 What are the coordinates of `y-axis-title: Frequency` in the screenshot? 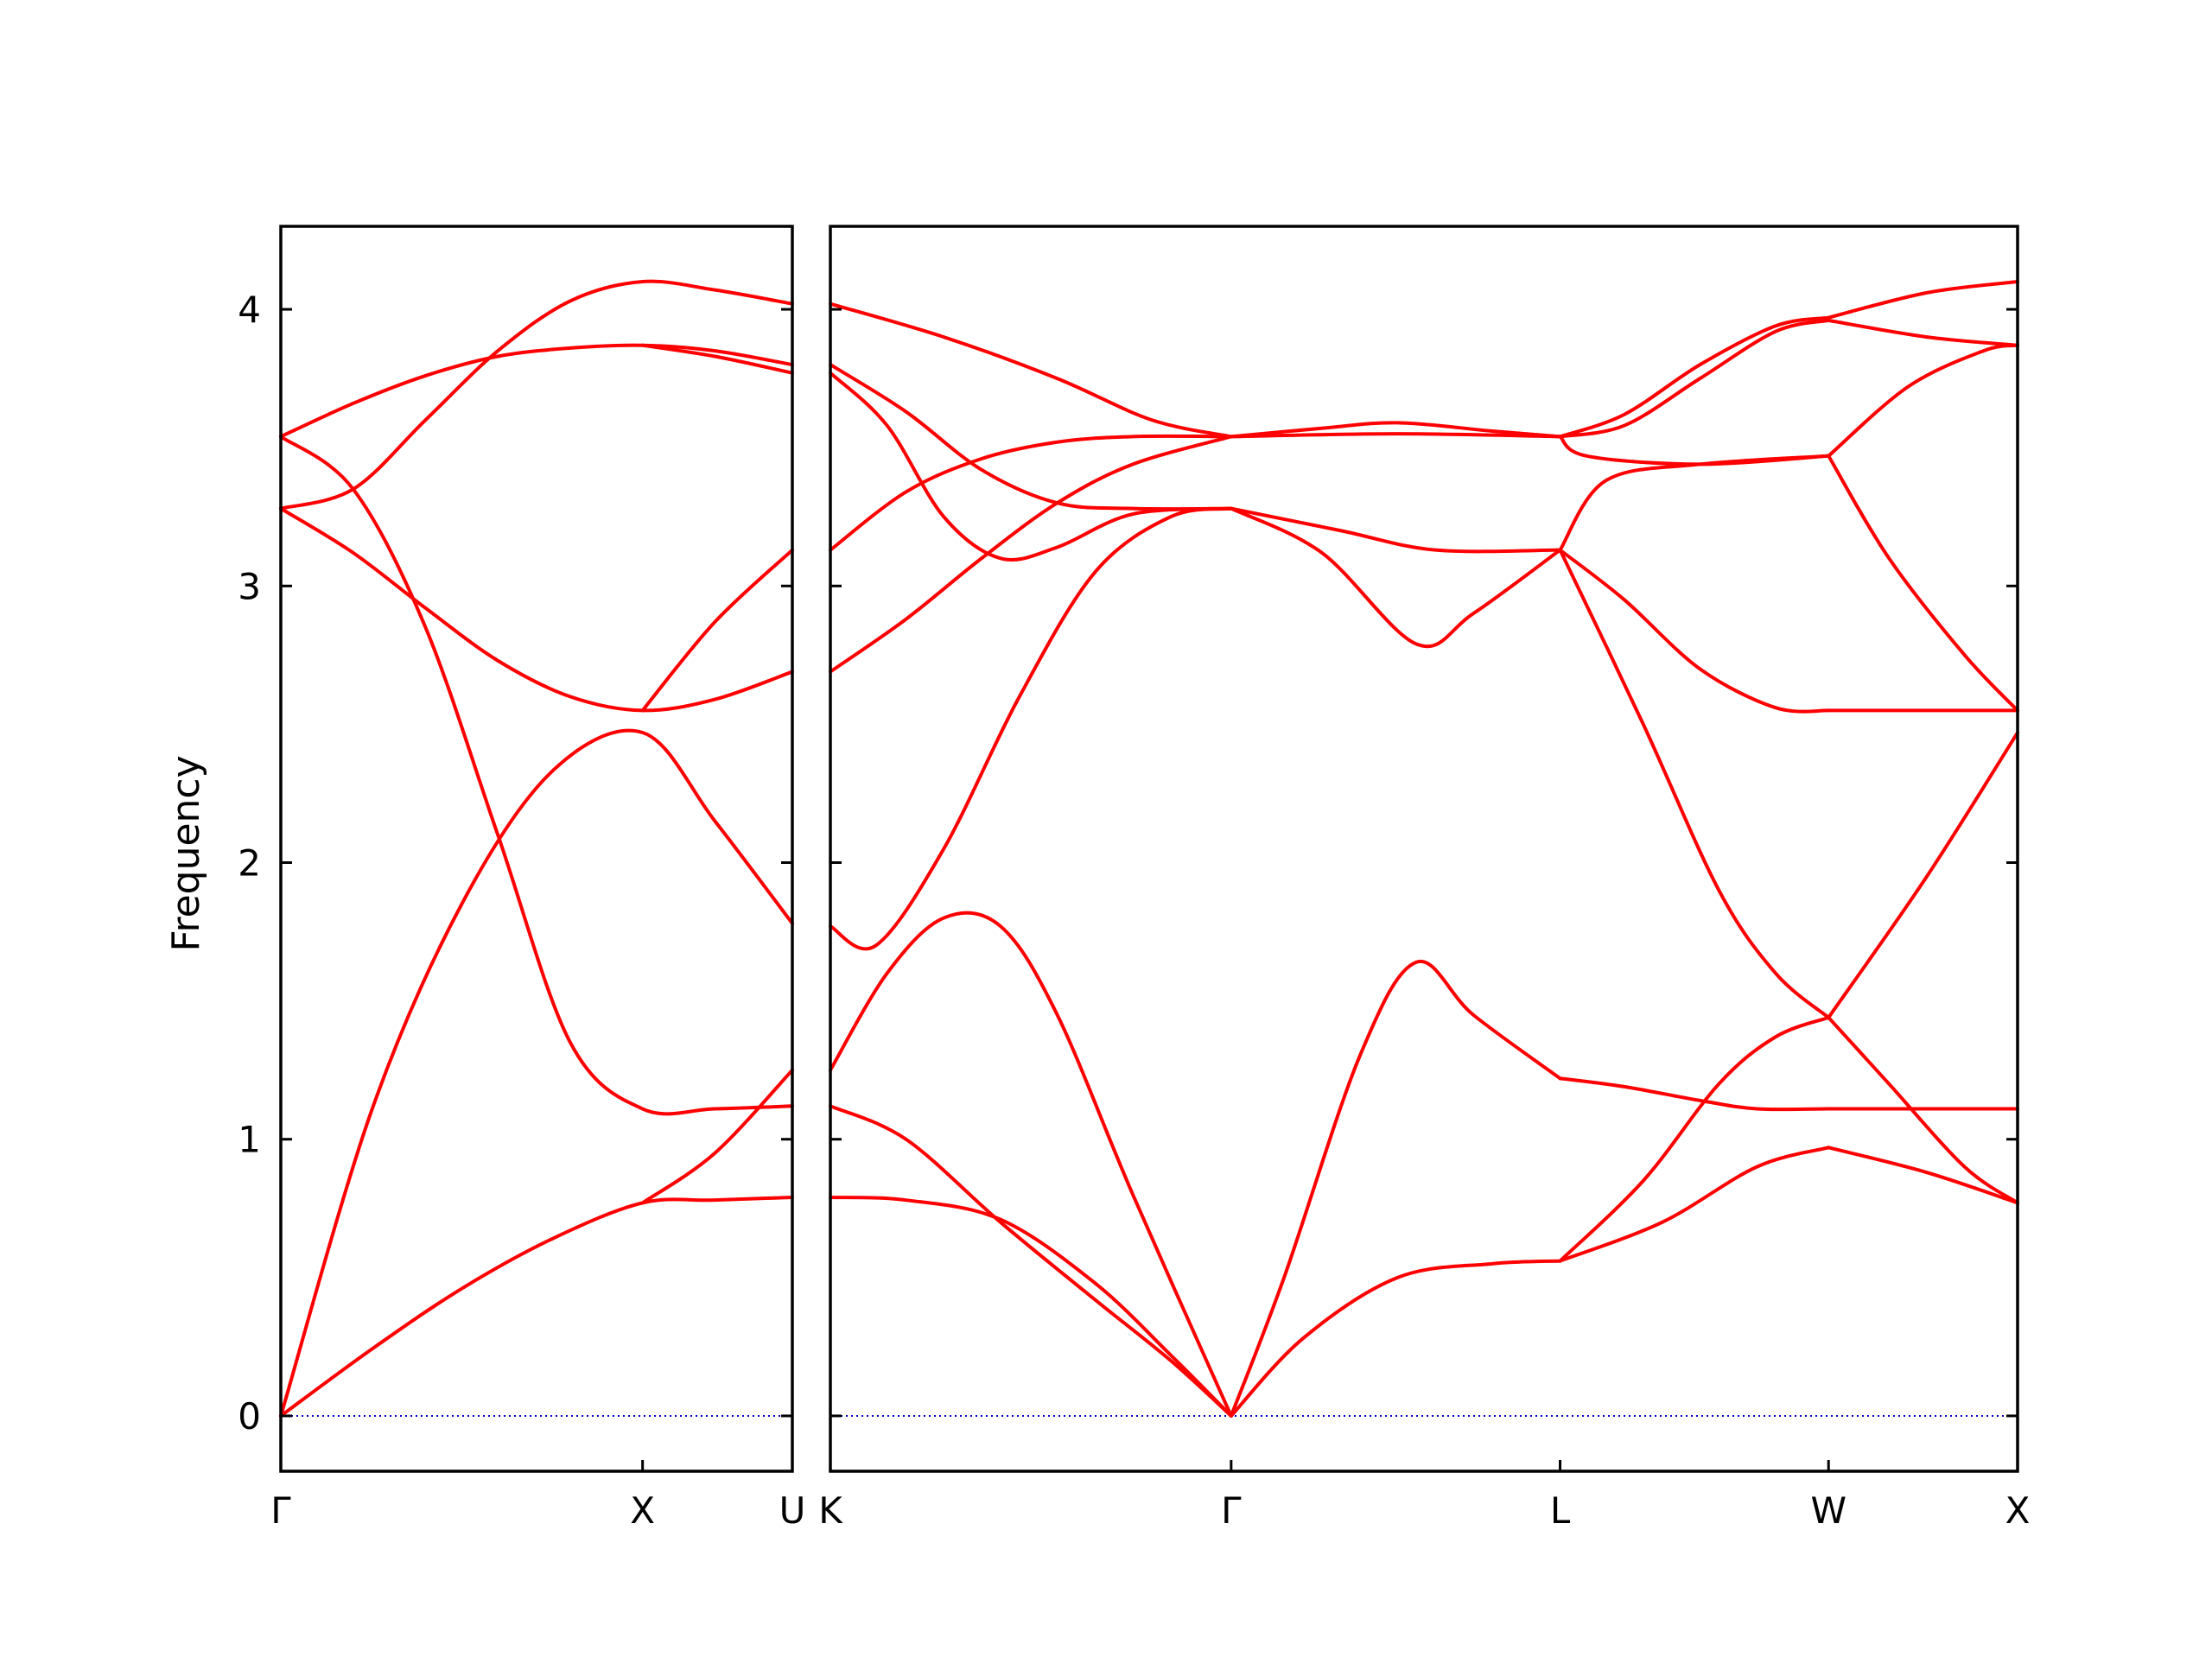 It's located at (186, 853).